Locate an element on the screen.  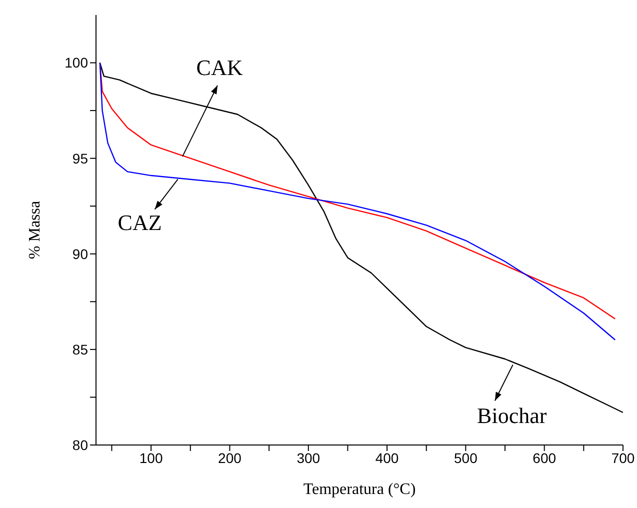
x-axis-title: Temperatura (°C) is located at coordinates (359, 489).